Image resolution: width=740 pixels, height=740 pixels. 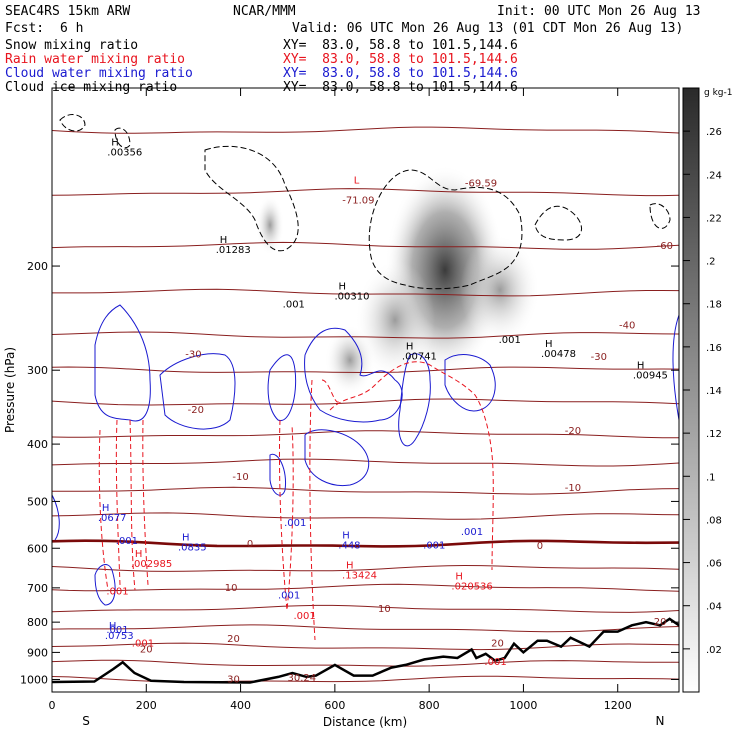 I want to click on temperature-label: -60, so click(x=665, y=246).